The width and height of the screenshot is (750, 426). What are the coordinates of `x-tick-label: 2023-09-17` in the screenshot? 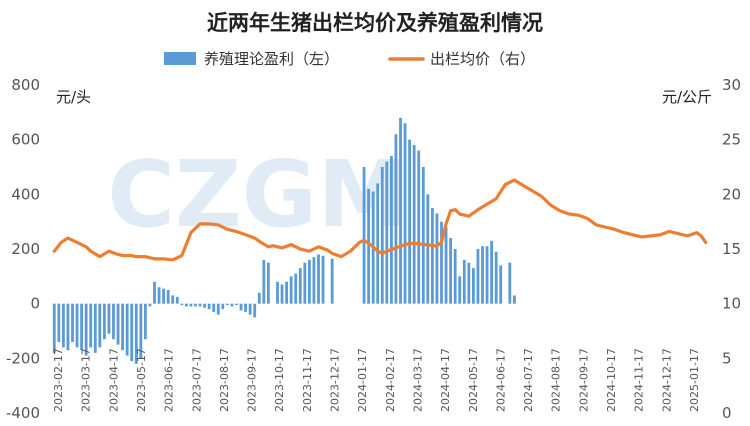 It's located at (252, 380).